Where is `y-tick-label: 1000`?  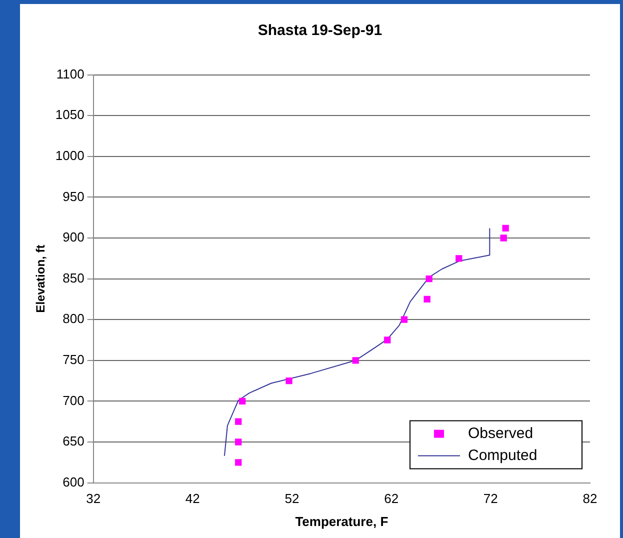
y-tick-label: 1000 is located at coordinates (69, 155).